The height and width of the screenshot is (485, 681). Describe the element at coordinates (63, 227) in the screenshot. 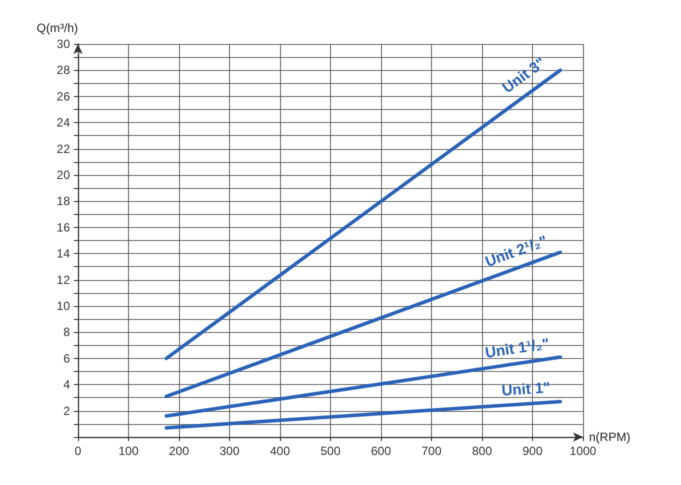

I see `y-tick-label: 16` at that location.